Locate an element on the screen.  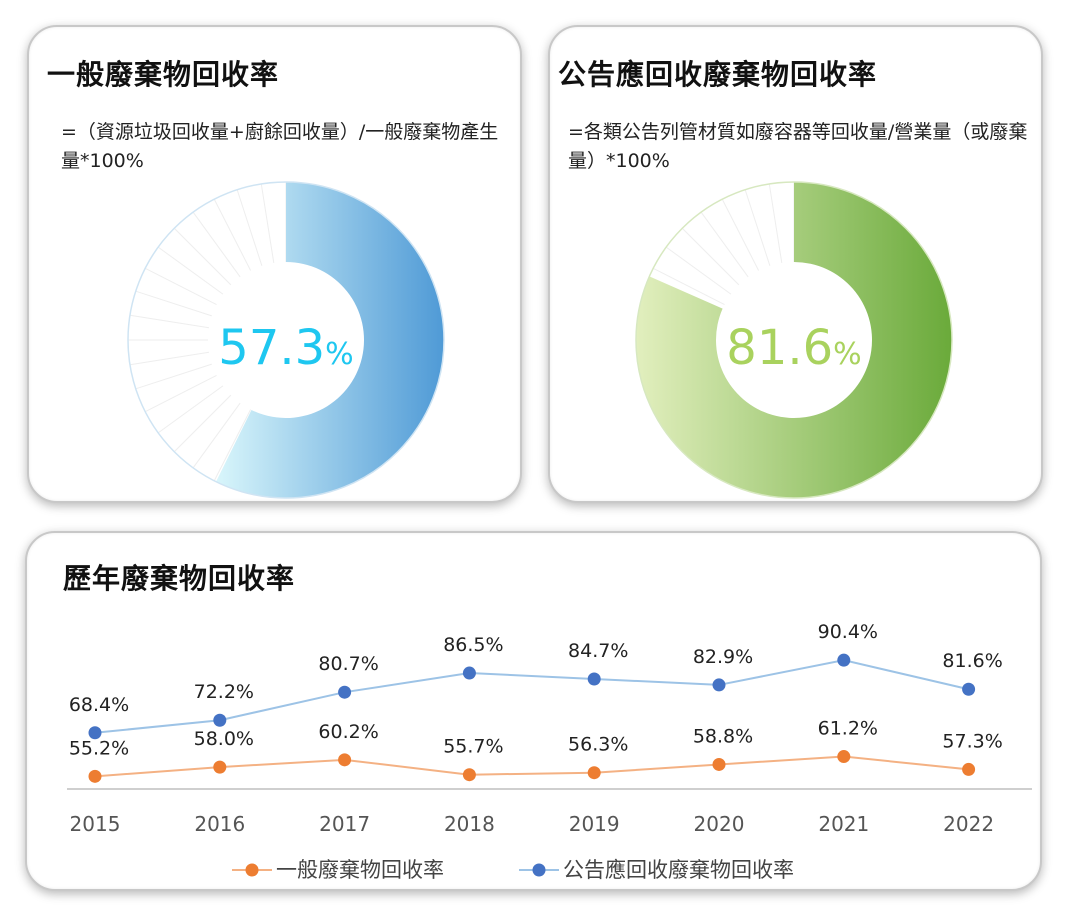
data-label: 90.4% is located at coordinates (848, 632).